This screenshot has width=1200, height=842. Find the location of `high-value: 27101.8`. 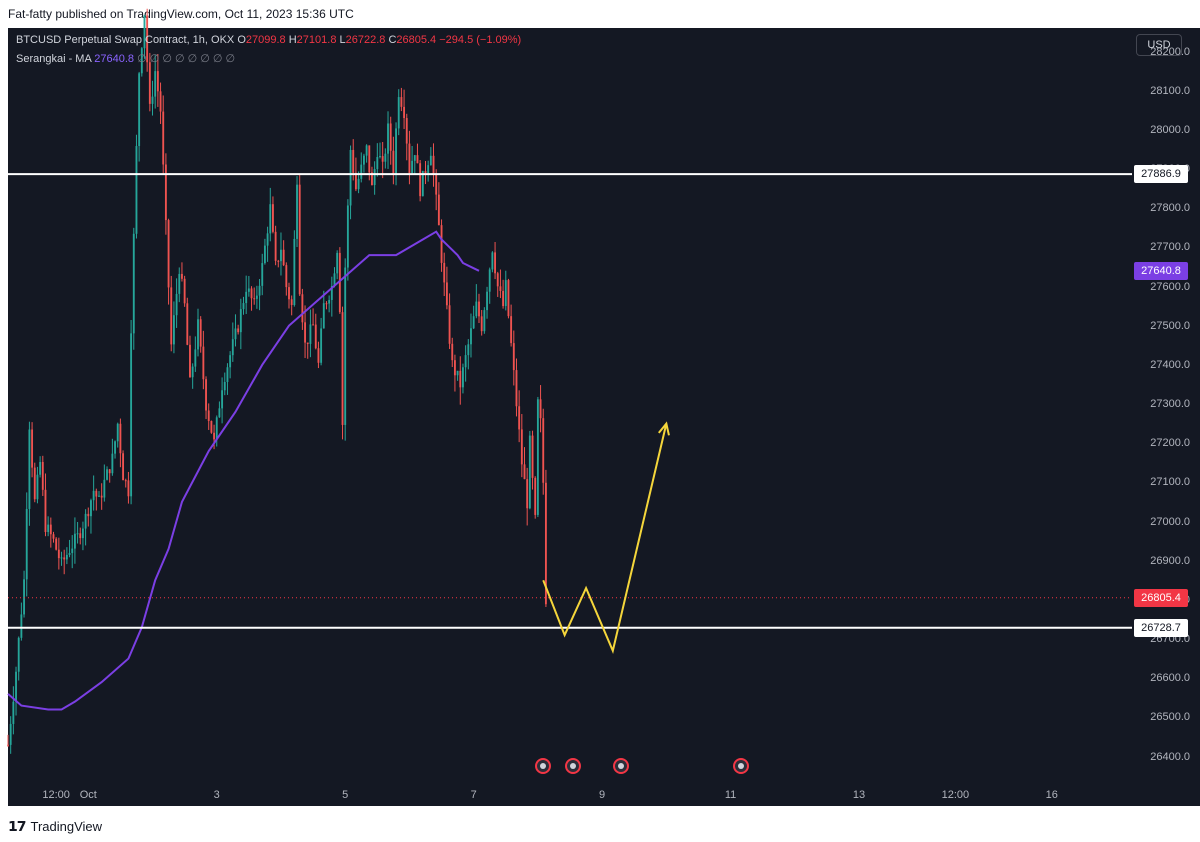

high-value: 27101.8 is located at coordinates (316, 40).